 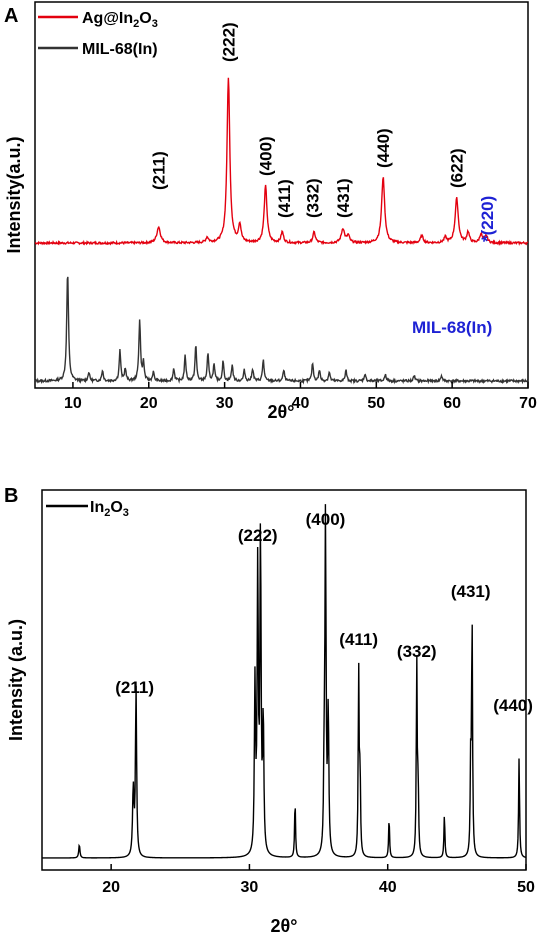 I want to click on panel-a-letter: A, so click(x=11, y=16).